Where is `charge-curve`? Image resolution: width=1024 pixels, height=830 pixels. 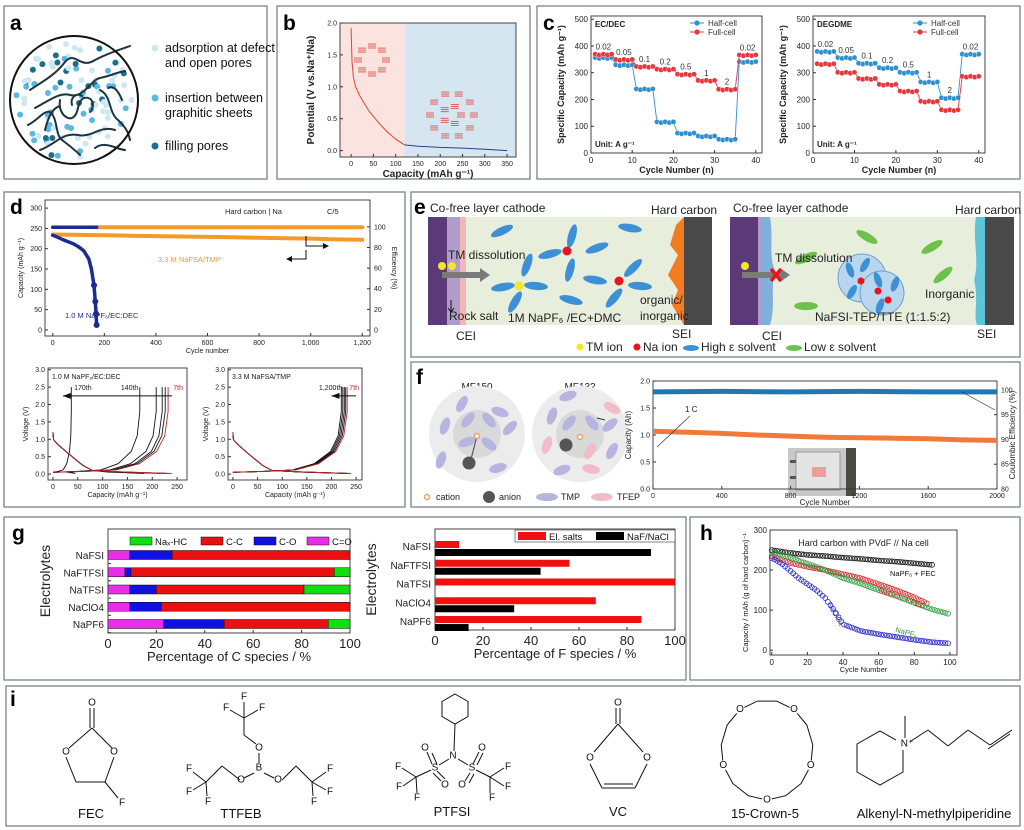
charge-curve is located at coordinates (62, 430).